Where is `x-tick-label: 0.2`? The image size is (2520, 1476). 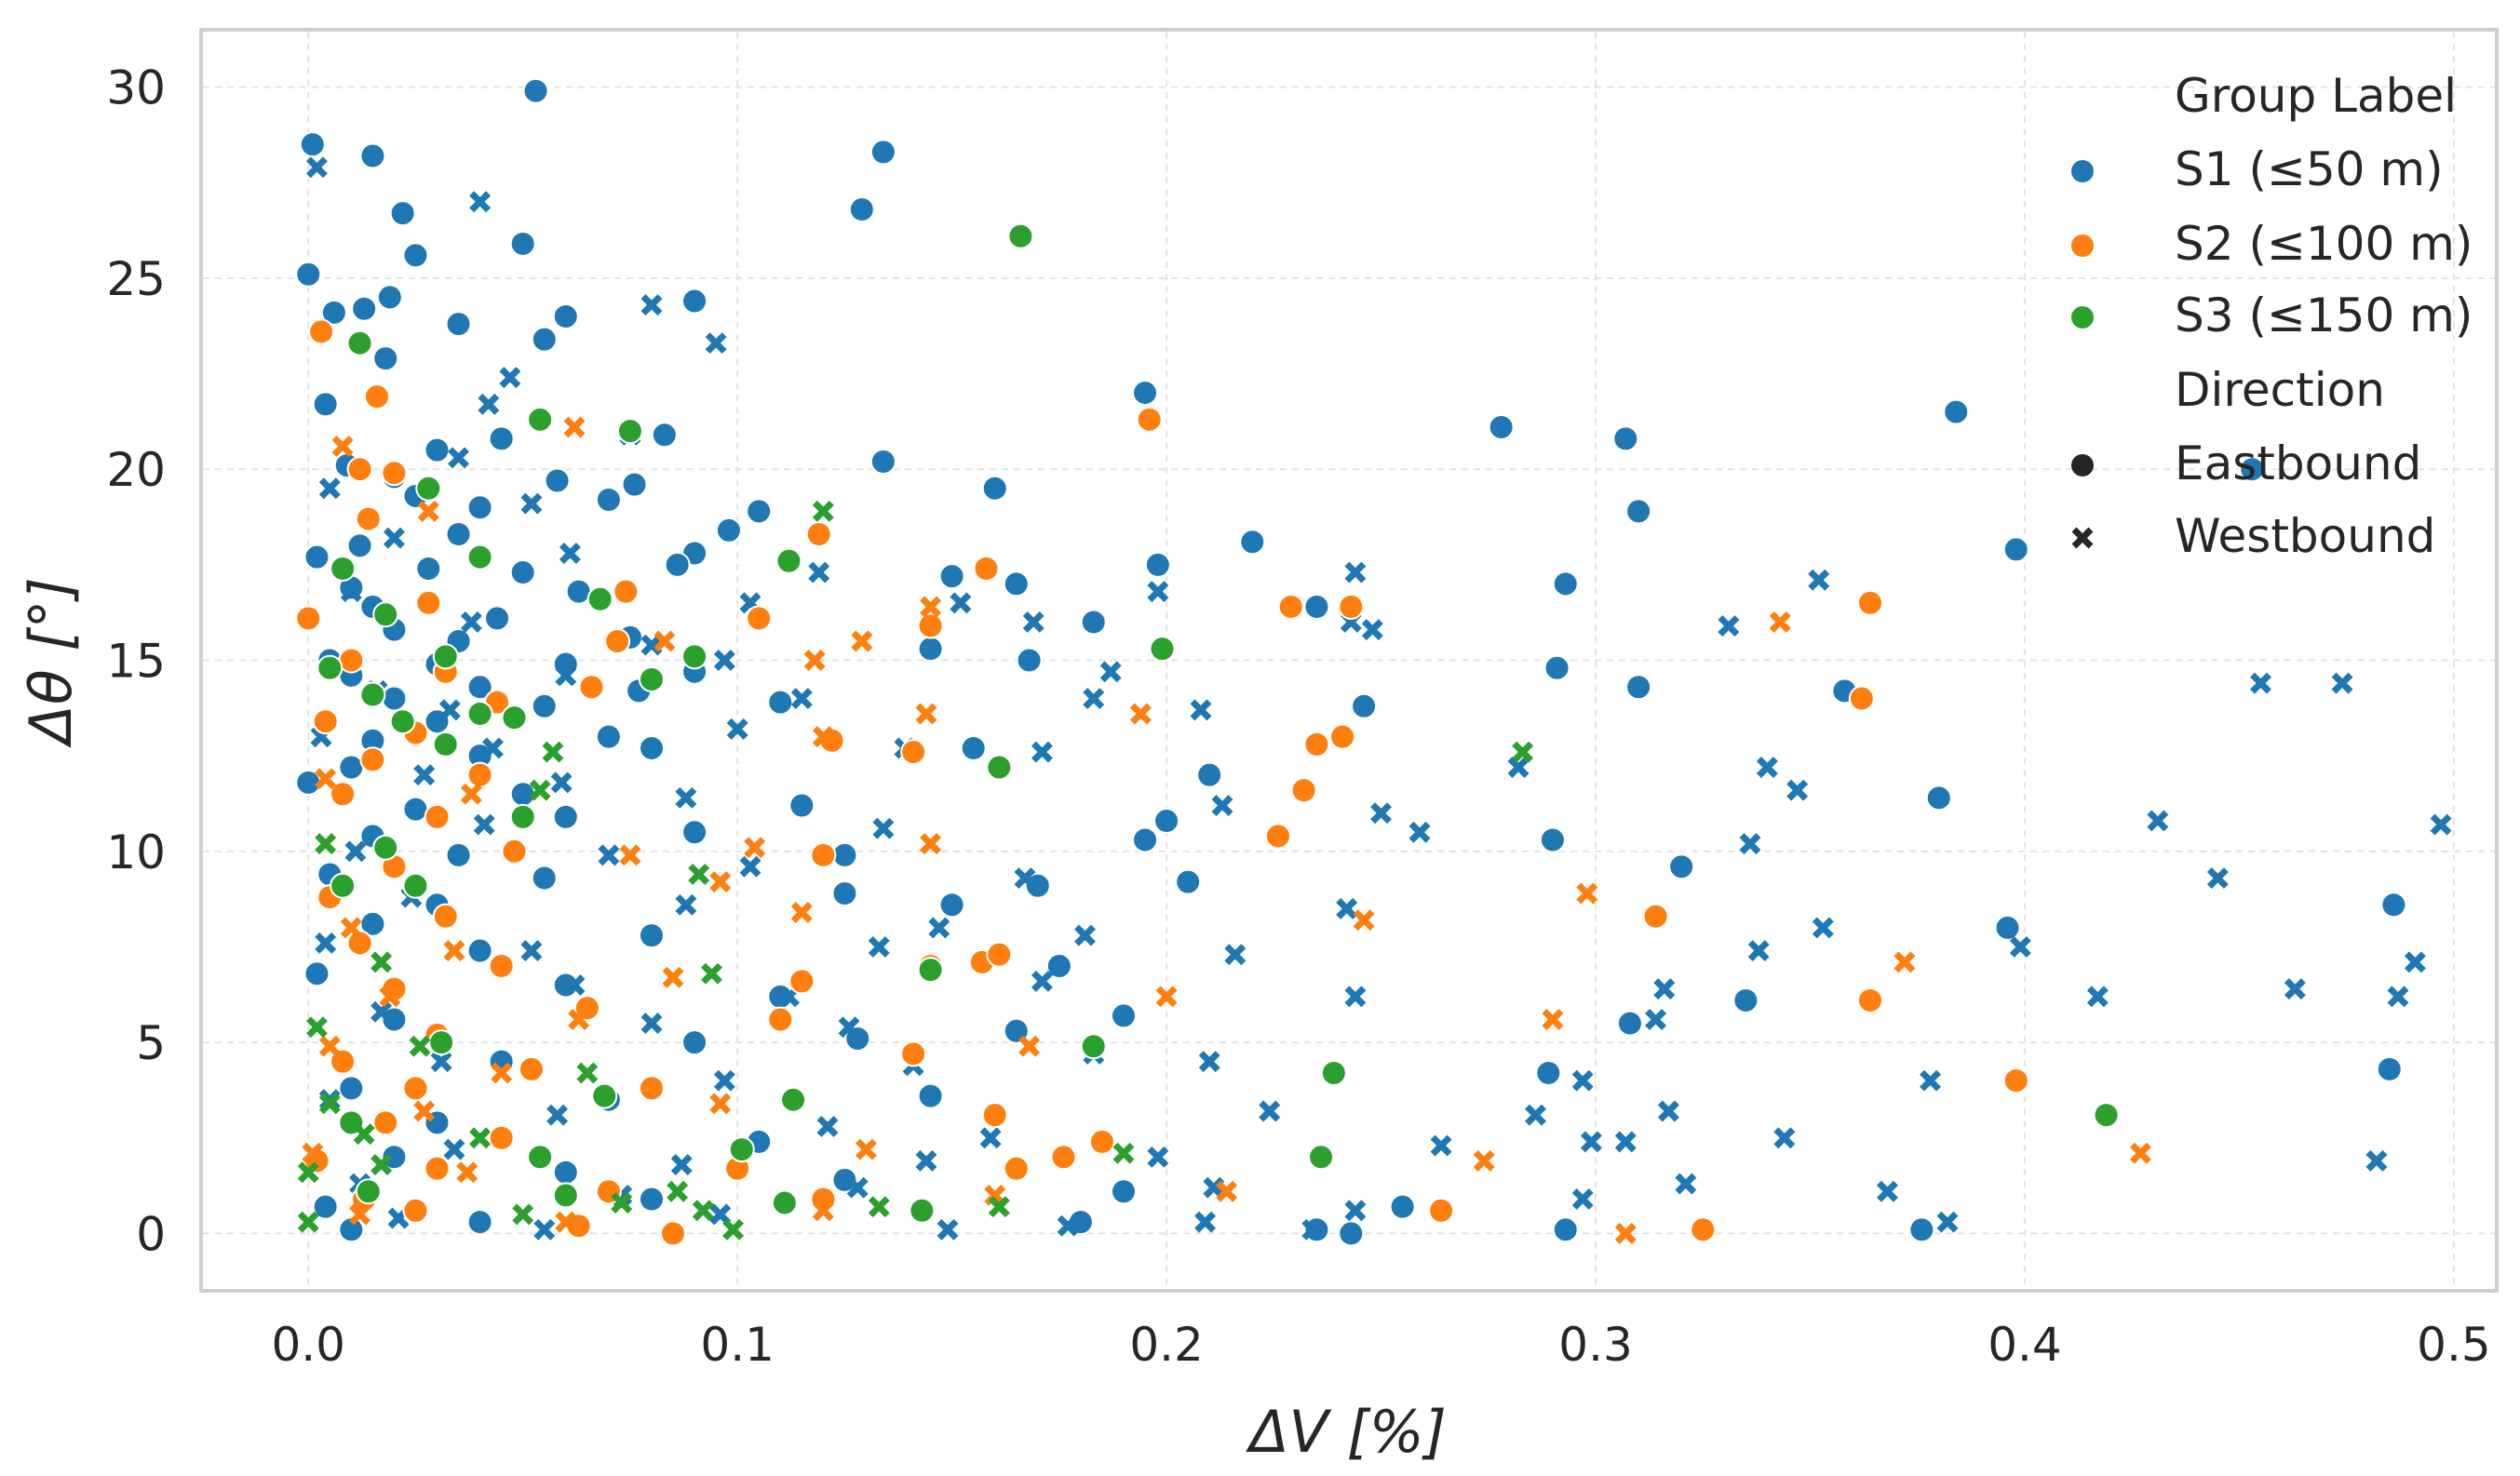 x-tick-label: 0.2 is located at coordinates (1166, 1345).